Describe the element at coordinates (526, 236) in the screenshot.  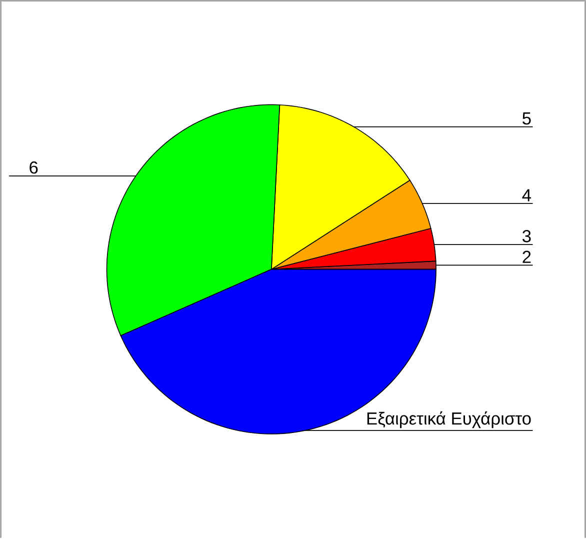
I see `slice-label: 3` at that location.